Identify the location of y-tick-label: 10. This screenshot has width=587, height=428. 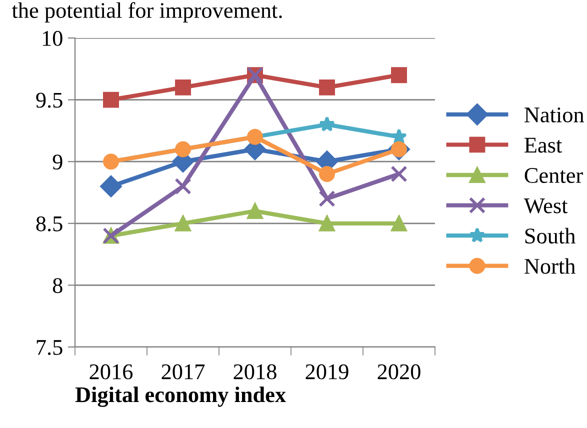
(52, 38).